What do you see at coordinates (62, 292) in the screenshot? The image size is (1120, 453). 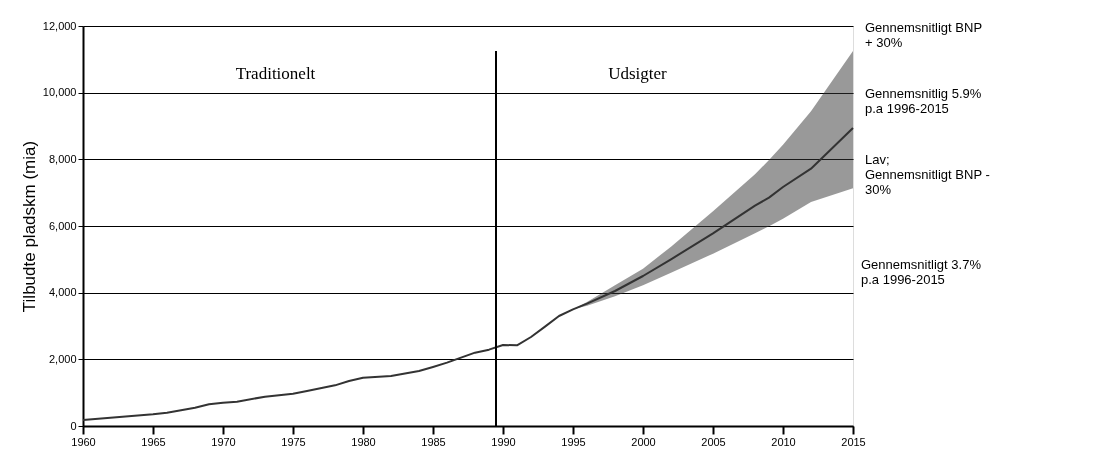 I see `y-tick-label: 4,000` at bounding box center [62, 292].